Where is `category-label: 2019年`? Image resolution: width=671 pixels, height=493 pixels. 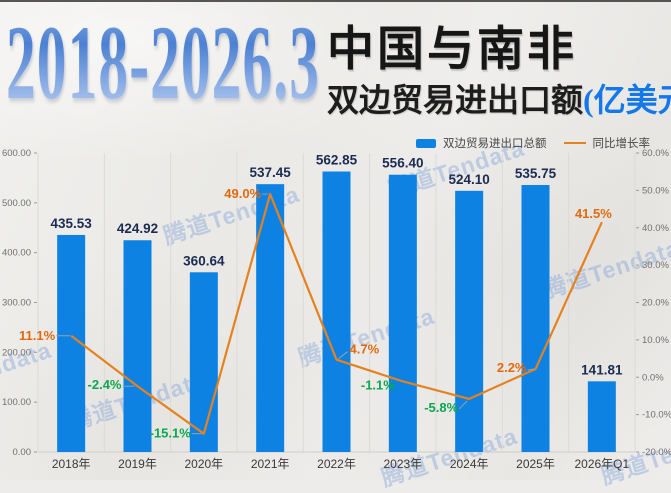
category-label: 2019年 is located at coordinates (137, 464).